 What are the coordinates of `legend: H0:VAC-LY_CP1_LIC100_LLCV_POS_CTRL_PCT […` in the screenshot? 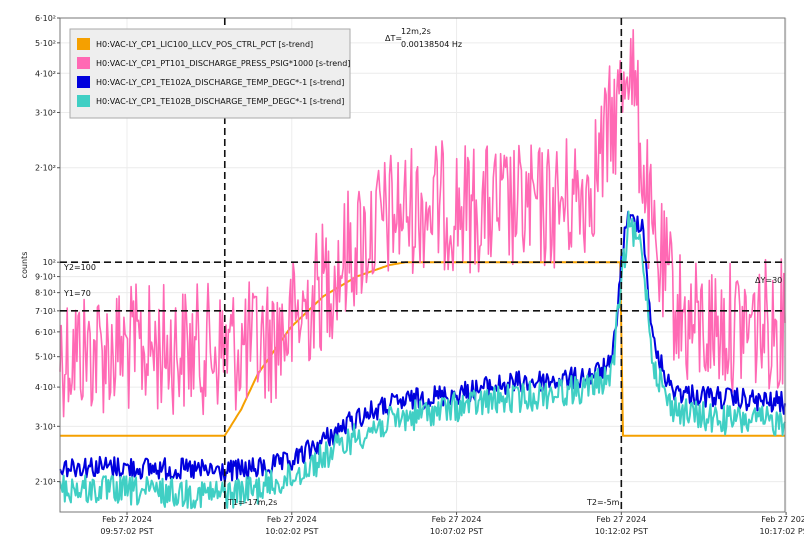 It's located at (210, 73).